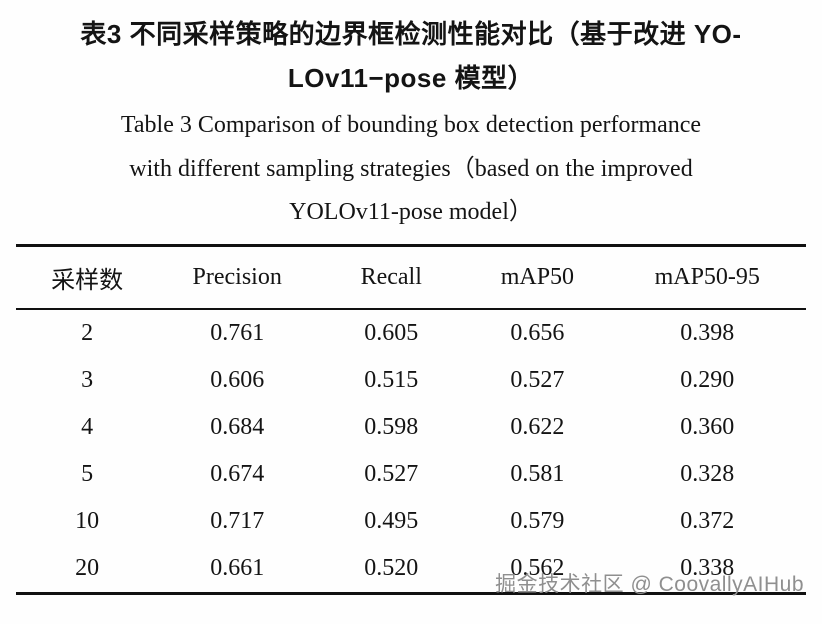 Image resolution: width=822 pixels, height=624 pixels. Describe the element at coordinates (411, 211) in the screenshot. I see `caption-en-line-3: YOLOv11-pose model）` at that location.